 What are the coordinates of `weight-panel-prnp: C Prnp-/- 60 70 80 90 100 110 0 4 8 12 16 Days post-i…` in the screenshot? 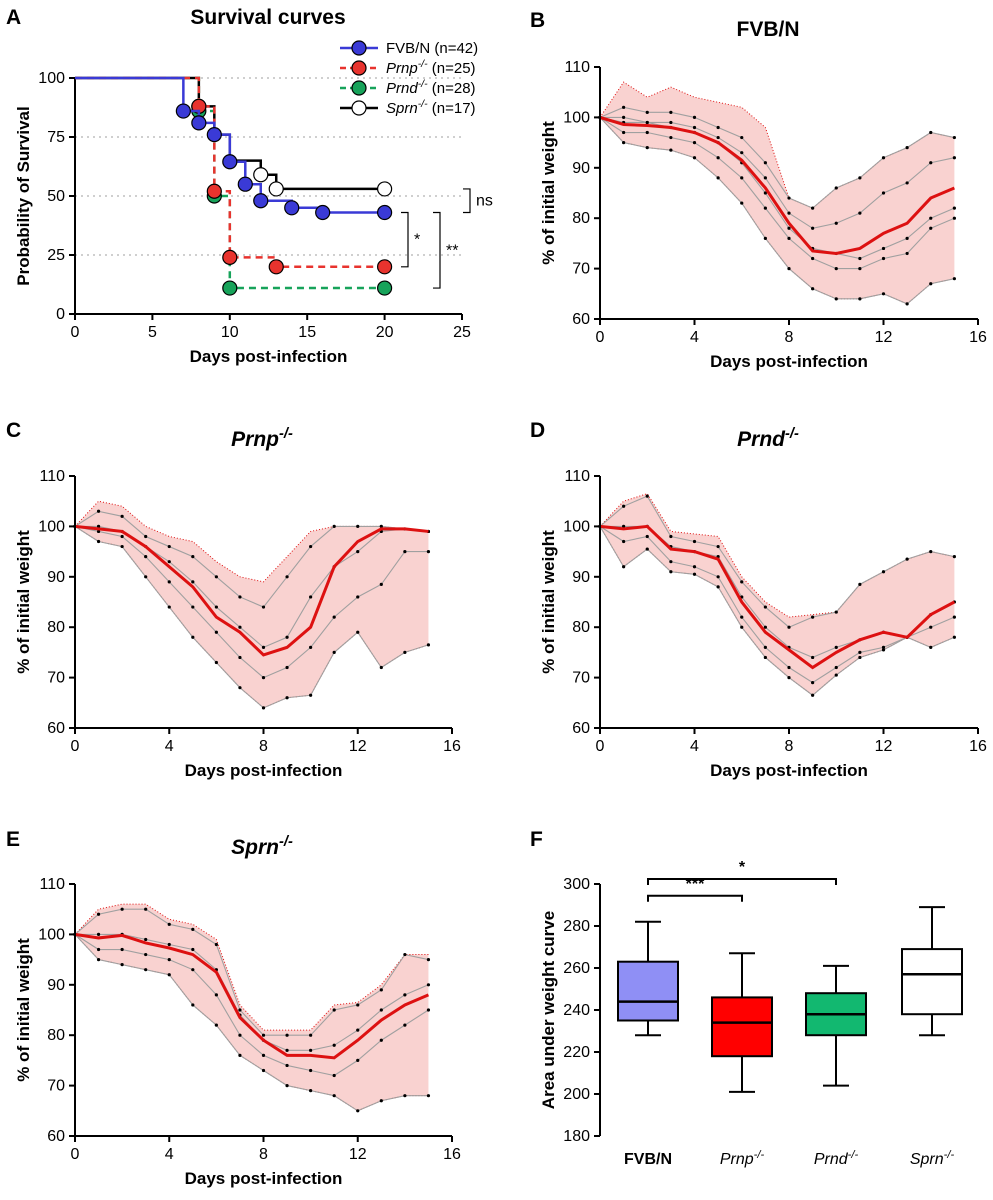 It's located at (233, 599).